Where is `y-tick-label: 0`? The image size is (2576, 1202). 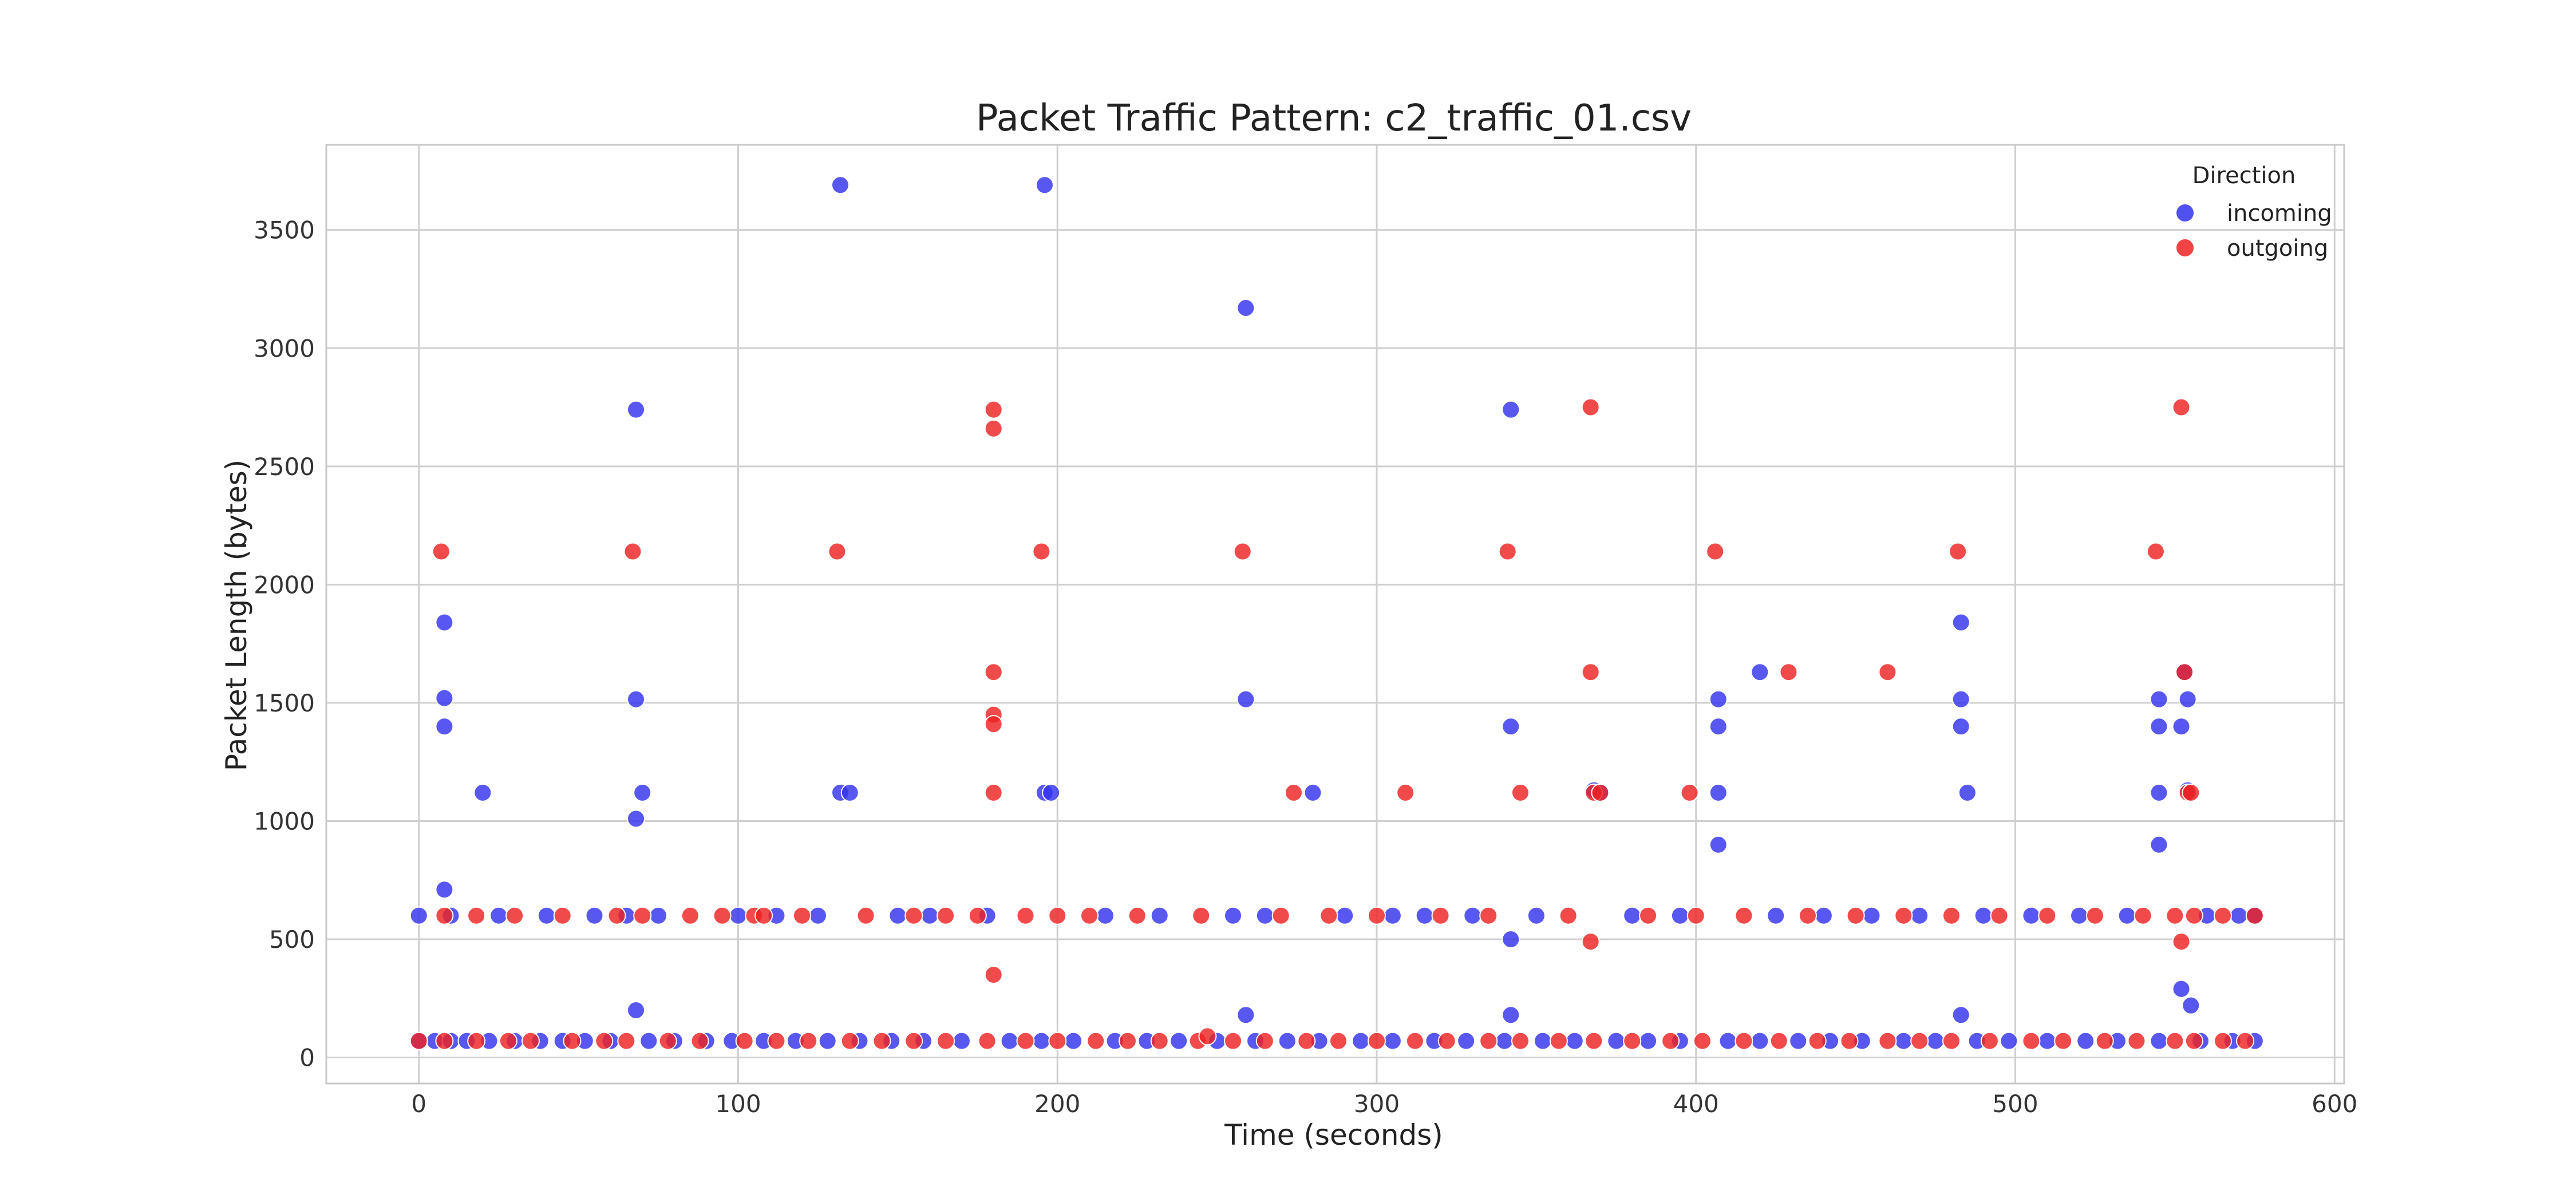
y-tick-label: 0 is located at coordinates (307, 1058).